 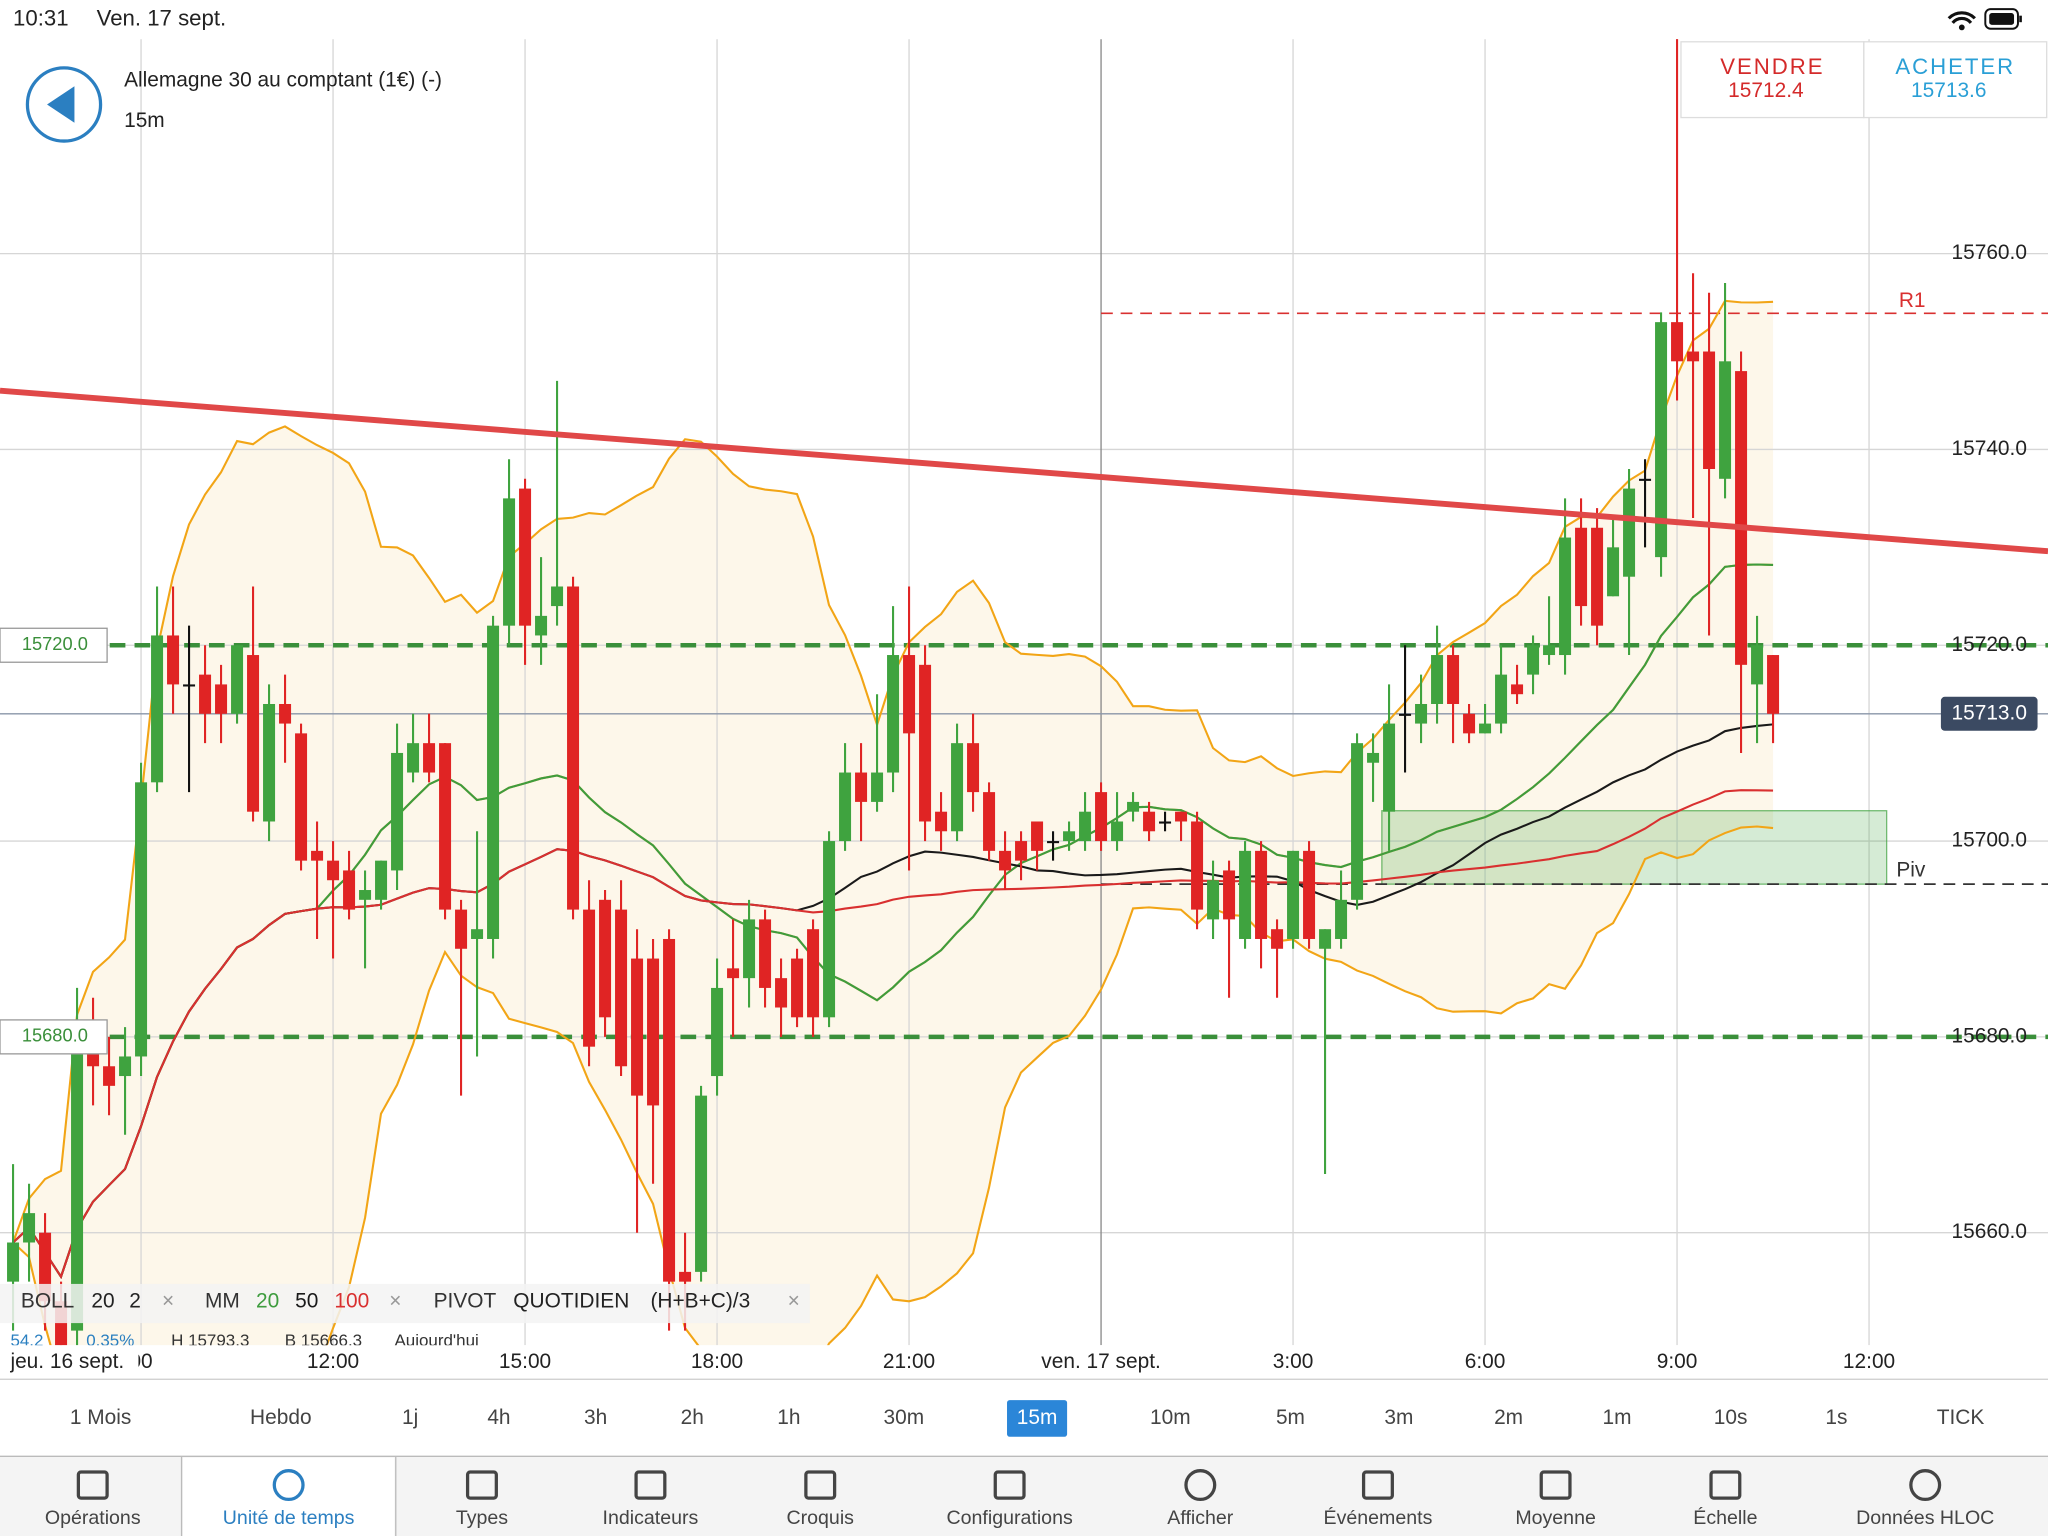 What do you see at coordinates (267, 1301) in the screenshot?
I see `legend-item: 20` at bounding box center [267, 1301].